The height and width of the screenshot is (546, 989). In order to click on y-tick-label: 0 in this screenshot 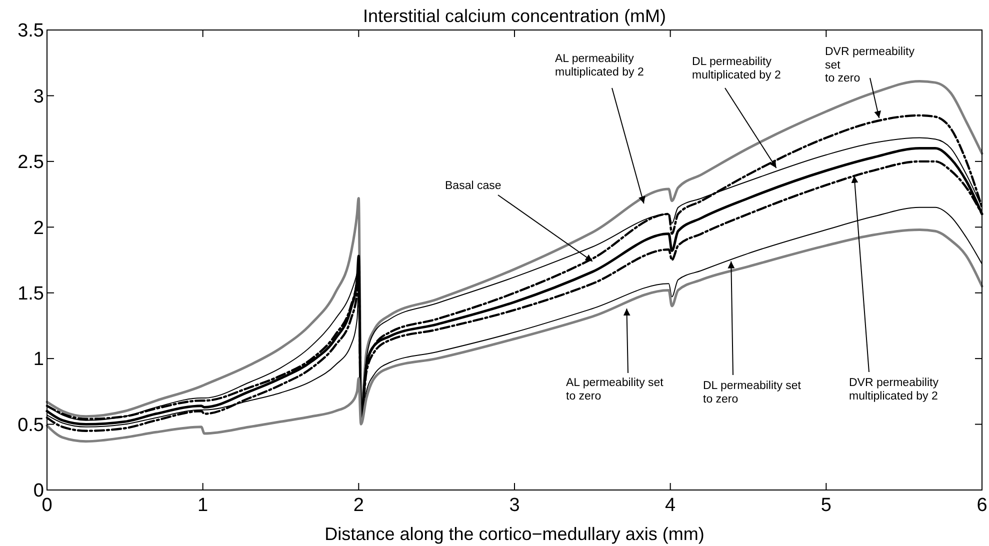, I will do `click(38, 491)`.